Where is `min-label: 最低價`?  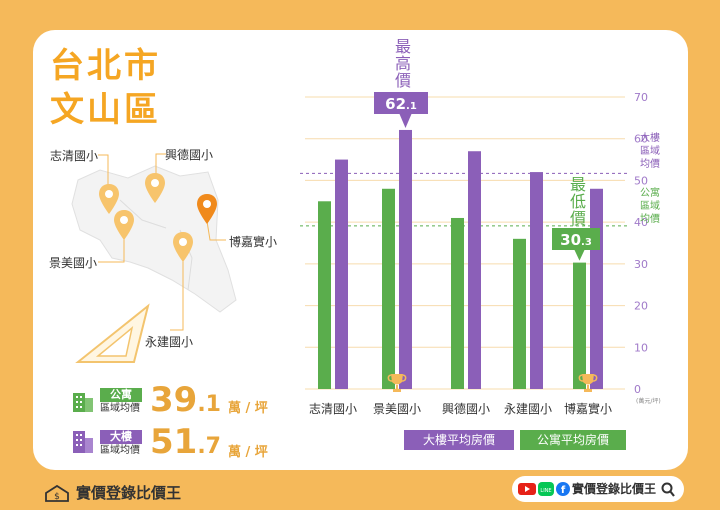 min-label: 最低價 is located at coordinates (578, 201).